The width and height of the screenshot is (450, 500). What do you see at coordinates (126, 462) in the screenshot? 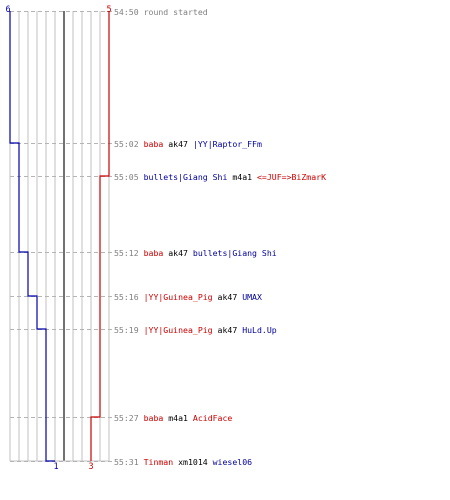
I see `event-time: 55:31` at bounding box center [126, 462].